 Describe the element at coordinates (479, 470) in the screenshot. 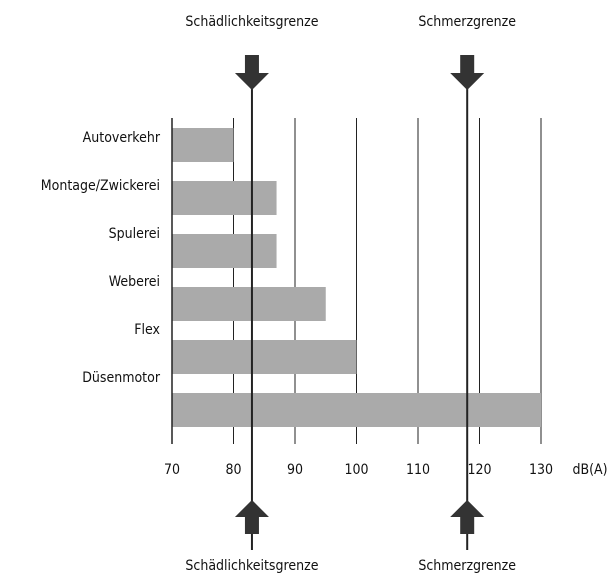

I see `x-tick-label: 120` at that location.